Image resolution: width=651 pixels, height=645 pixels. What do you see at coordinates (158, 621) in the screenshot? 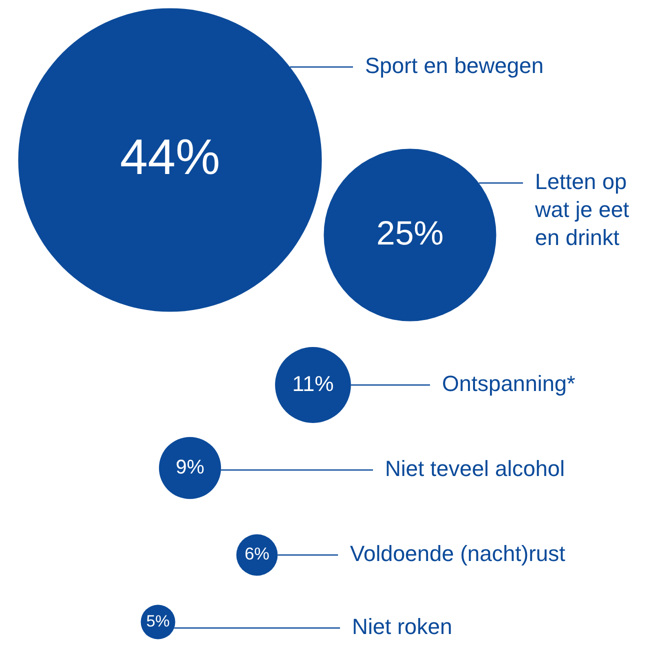
I see `data-label: 5%` at bounding box center [158, 621].